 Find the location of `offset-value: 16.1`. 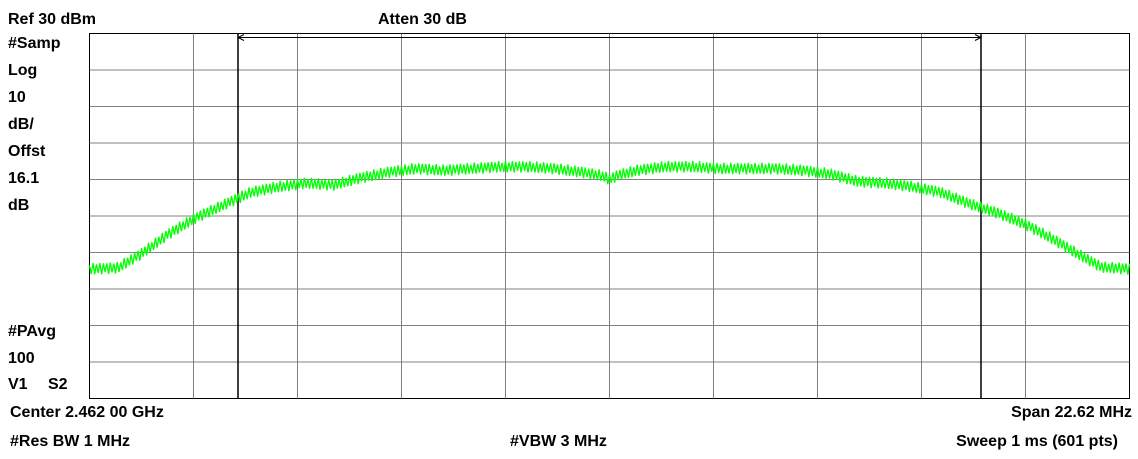

offset-value: 16.1 is located at coordinates (24, 178).